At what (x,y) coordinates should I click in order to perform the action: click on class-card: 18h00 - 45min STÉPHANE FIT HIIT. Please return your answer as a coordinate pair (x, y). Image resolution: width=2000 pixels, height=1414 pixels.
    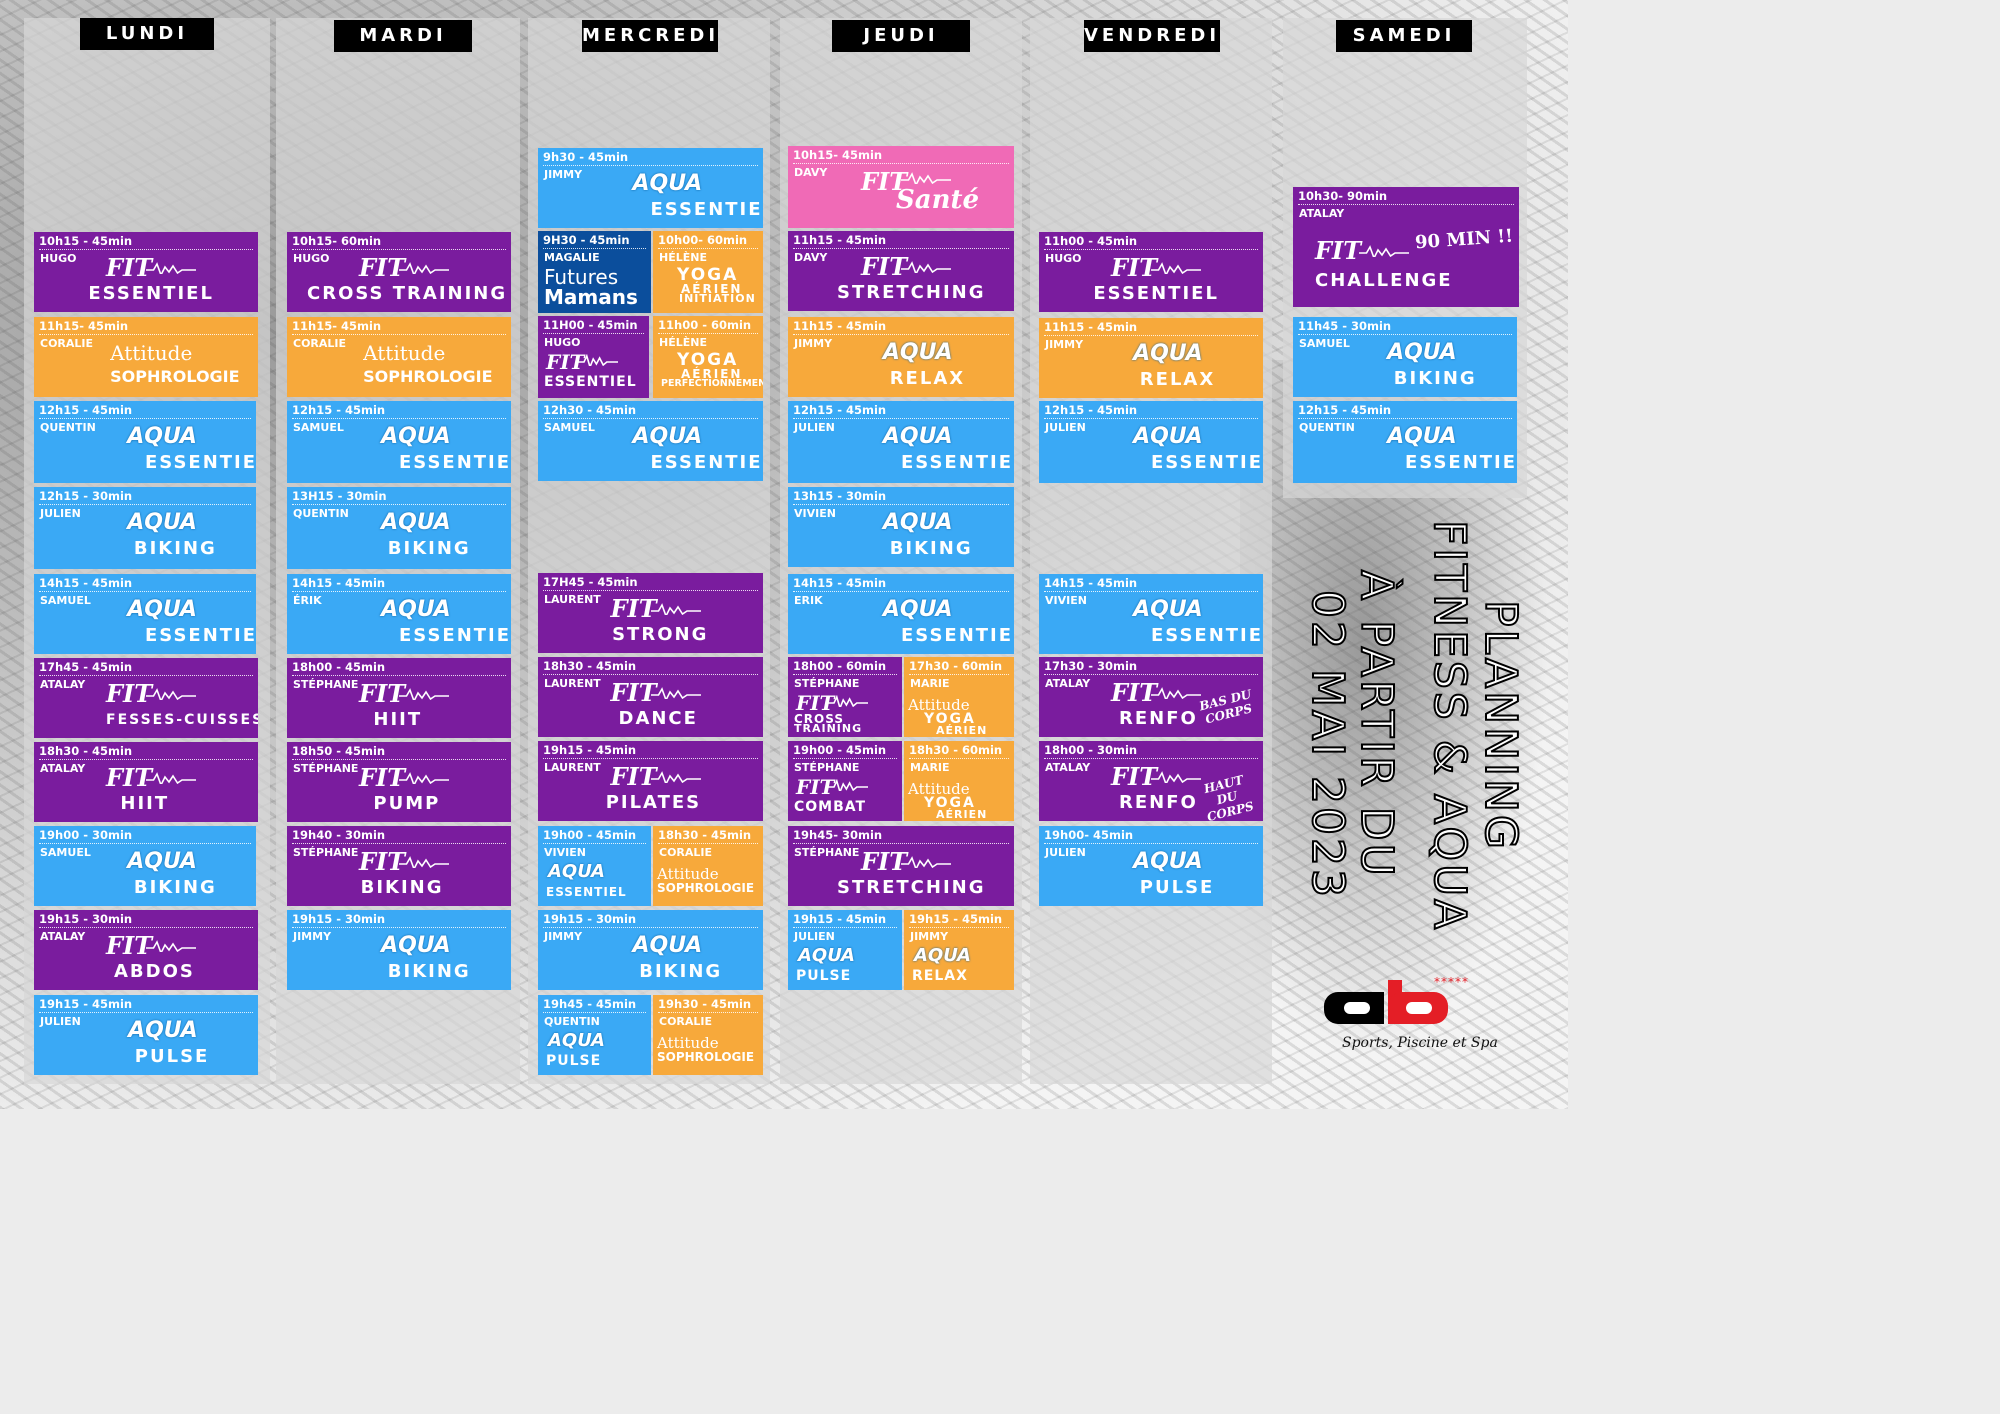
    Looking at the image, I should click on (399, 698).